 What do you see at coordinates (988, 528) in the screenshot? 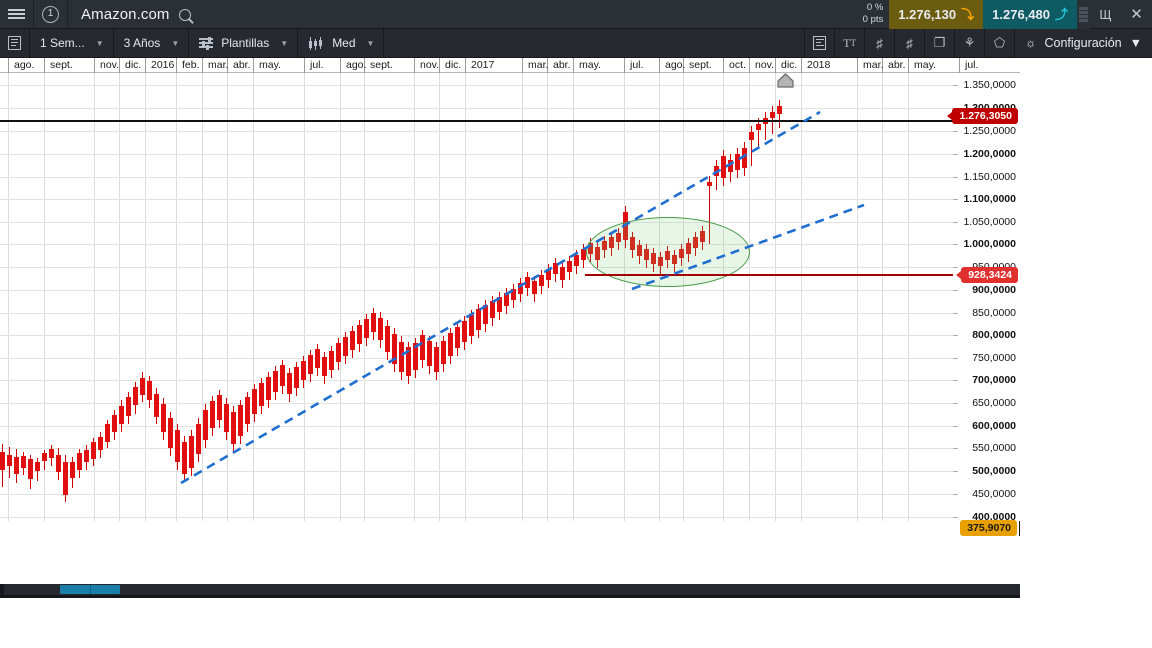
I see `low-price-badge: 375,9070` at bounding box center [988, 528].